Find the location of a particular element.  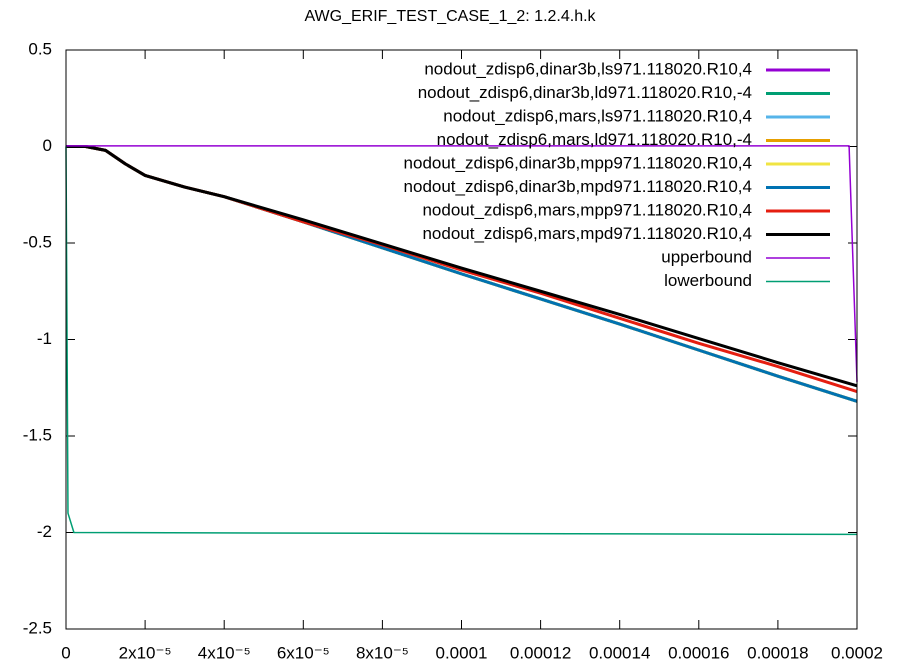

x-tick-label: 0.00012 is located at coordinates (540, 652).